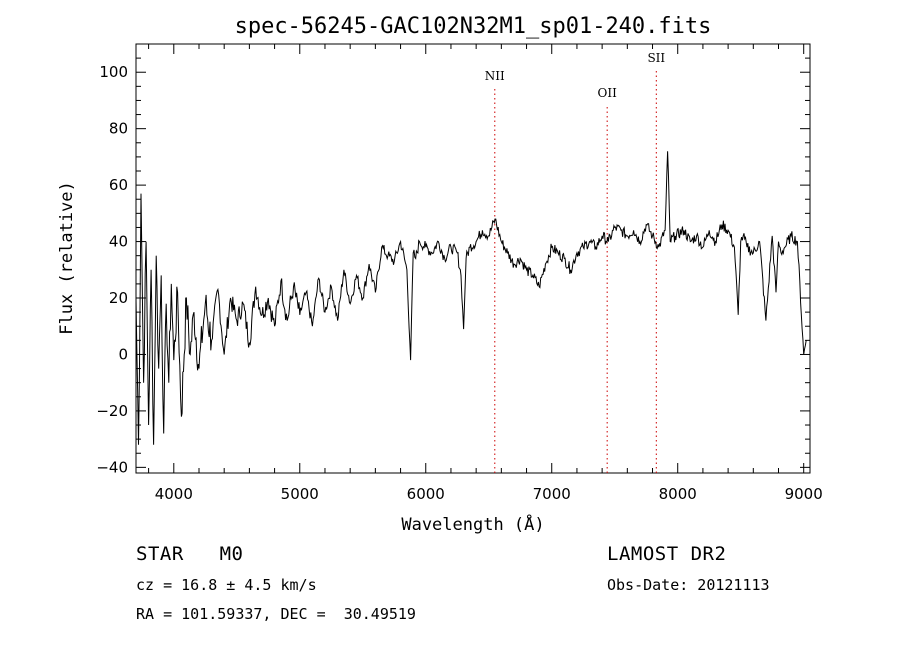  Describe the element at coordinates (804, 494) in the screenshot. I see `x-tick-label: 9000` at that location.